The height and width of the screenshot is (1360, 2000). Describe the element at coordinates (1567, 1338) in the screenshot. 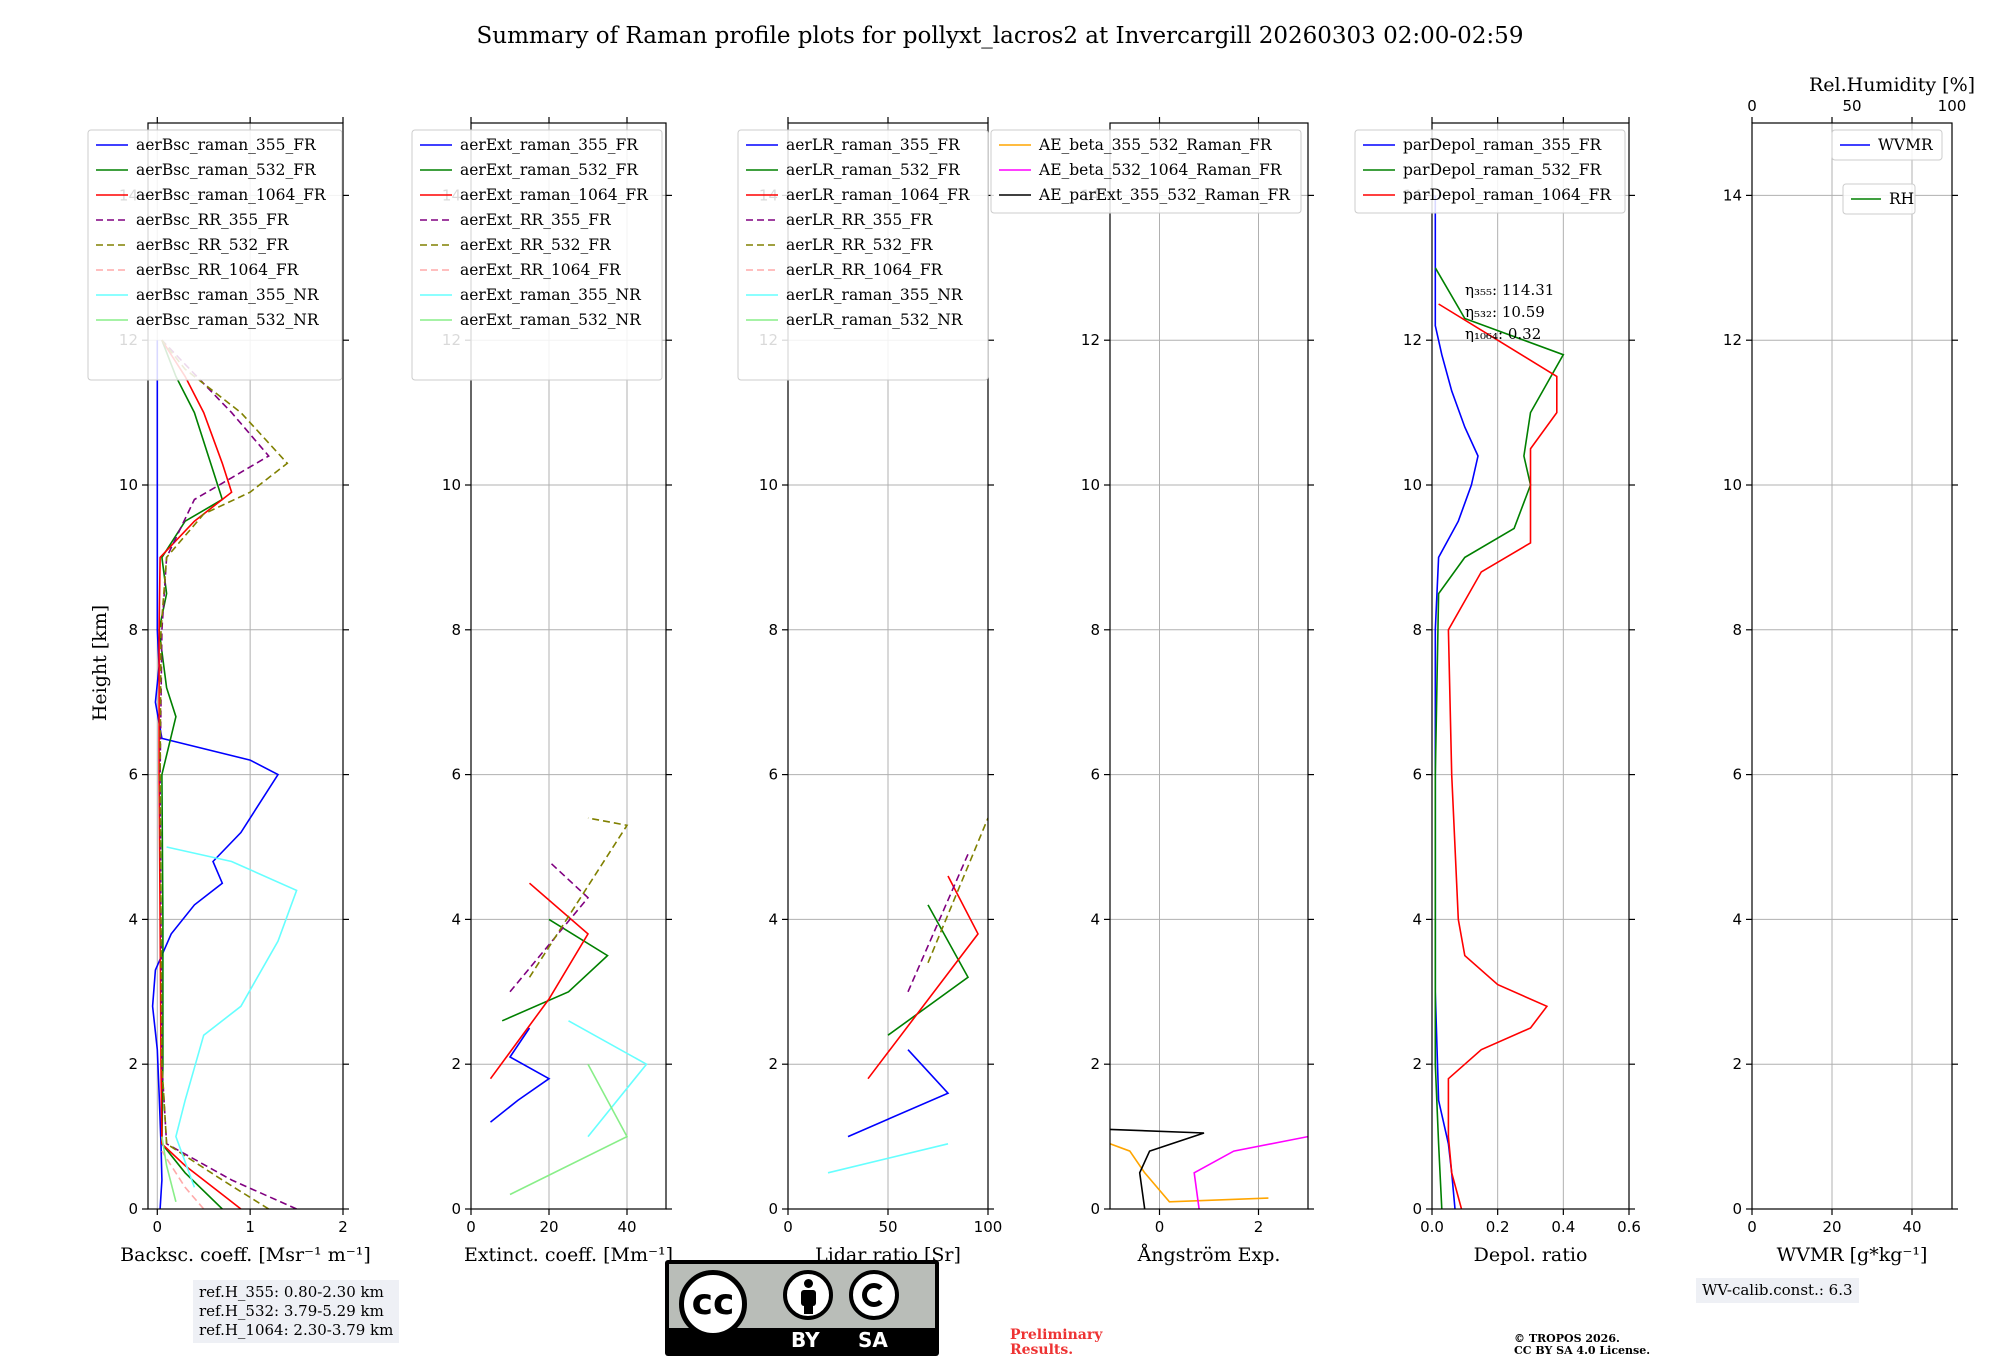

I see `copyright-line-1: © TROPOS 2026.` at that location.